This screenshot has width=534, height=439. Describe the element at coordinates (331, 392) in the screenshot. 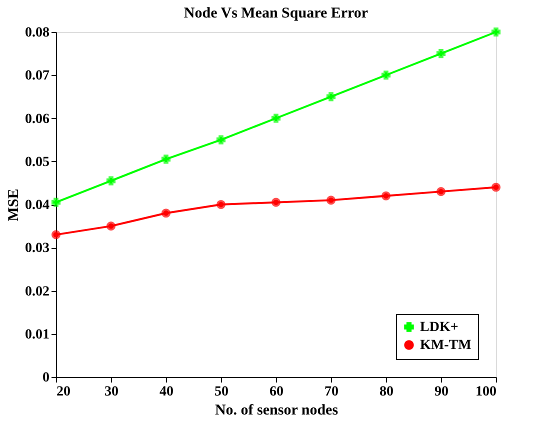

I see `x-tick-label: 70` at that location.